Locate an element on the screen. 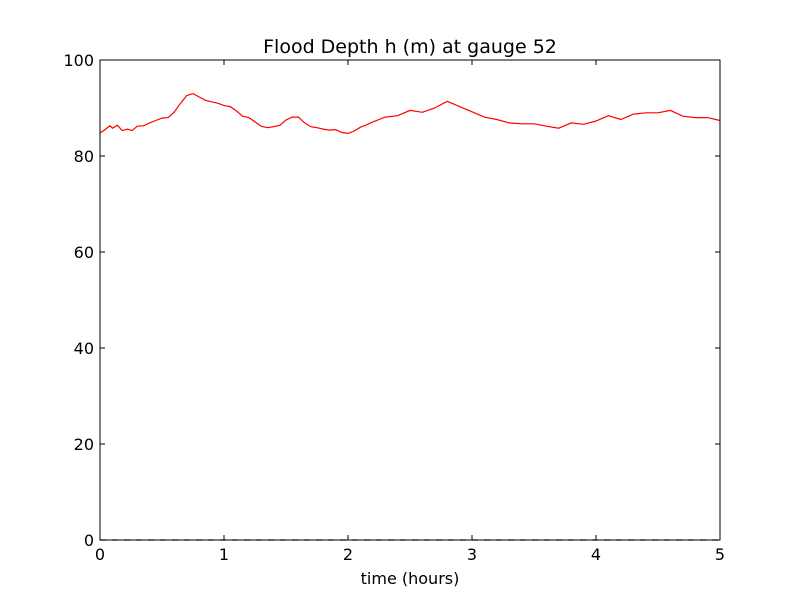 This screenshot has width=800, height=600. y-tick-label: 60 is located at coordinates (84, 252).